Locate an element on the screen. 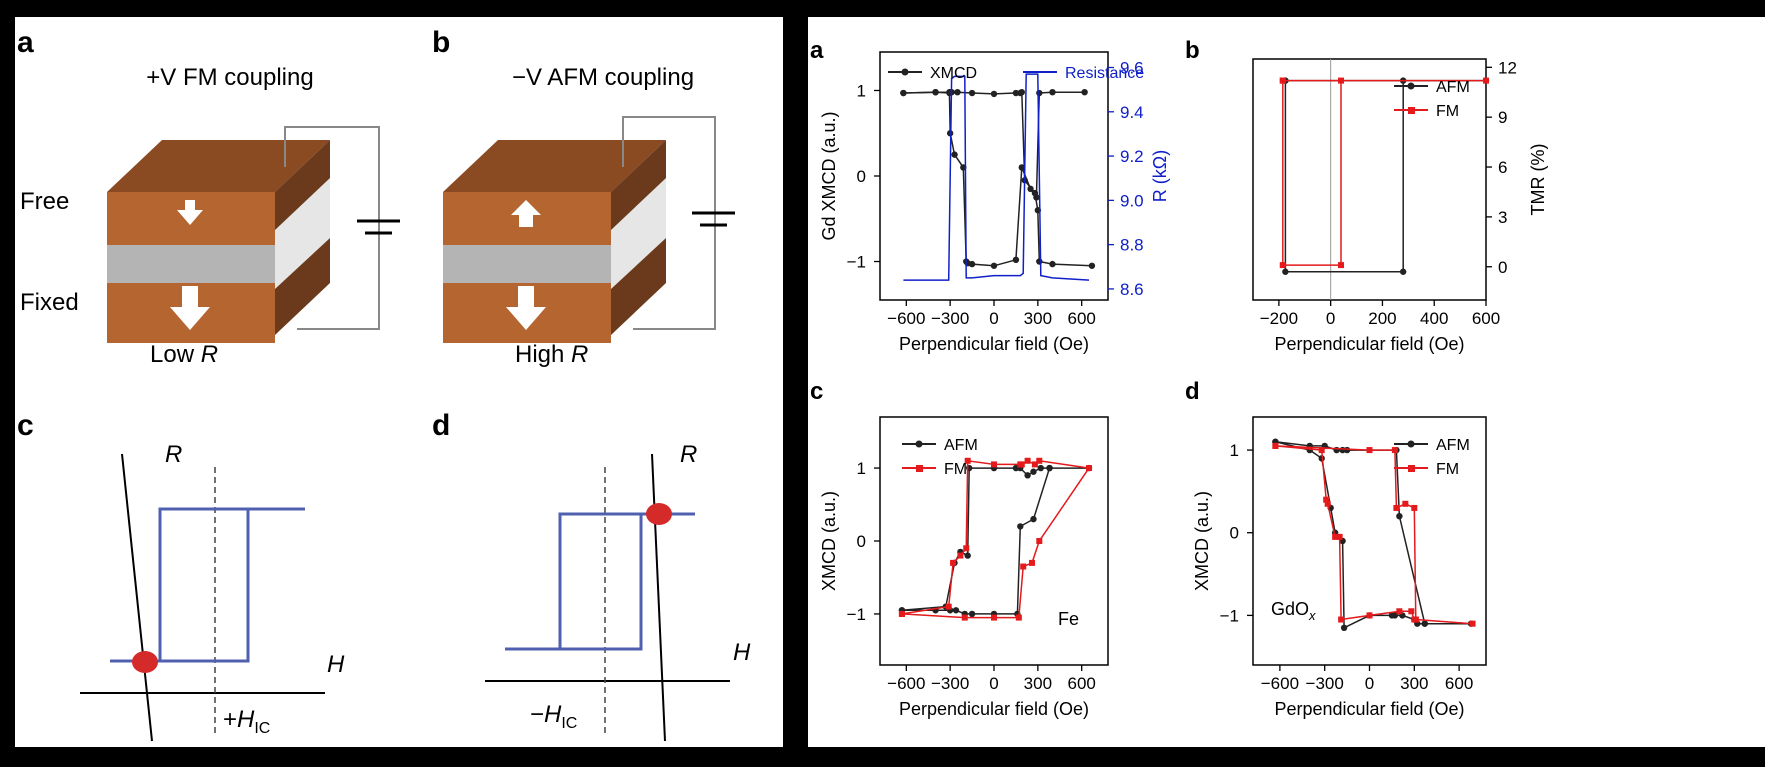 Image resolution: width=1765 pixels, height=767 pixels. legend-label-xmcd: XMCD is located at coordinates (953, 73).